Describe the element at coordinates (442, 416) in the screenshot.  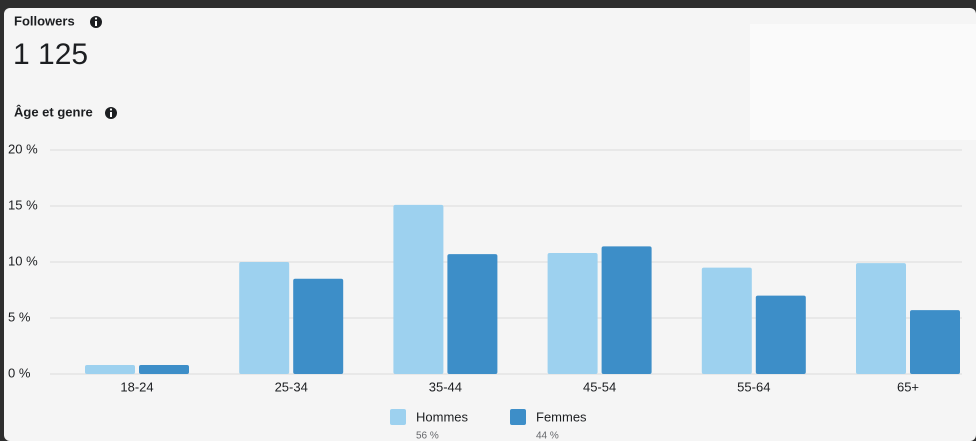
I see `legend-label: Hommes` at that location.